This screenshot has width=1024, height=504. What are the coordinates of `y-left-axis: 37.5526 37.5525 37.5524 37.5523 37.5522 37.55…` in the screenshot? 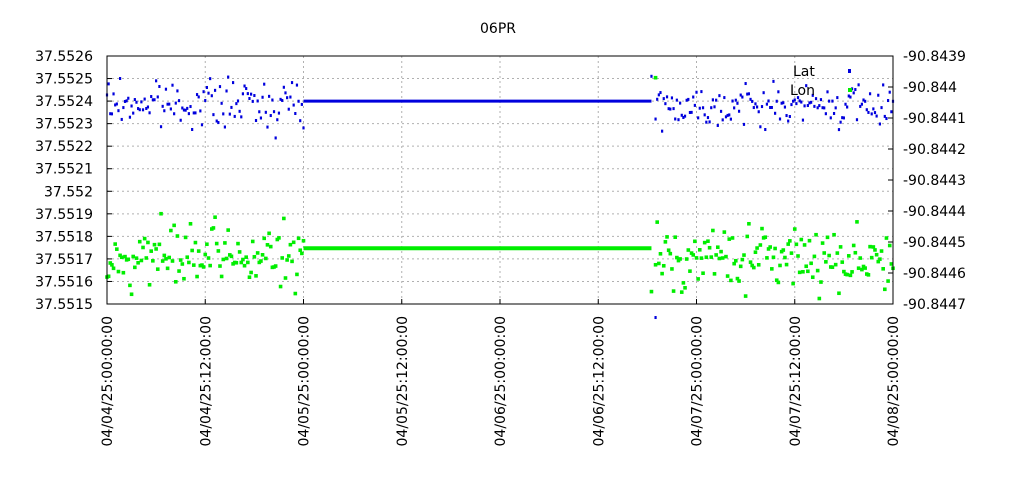 It's located at (73, 181).